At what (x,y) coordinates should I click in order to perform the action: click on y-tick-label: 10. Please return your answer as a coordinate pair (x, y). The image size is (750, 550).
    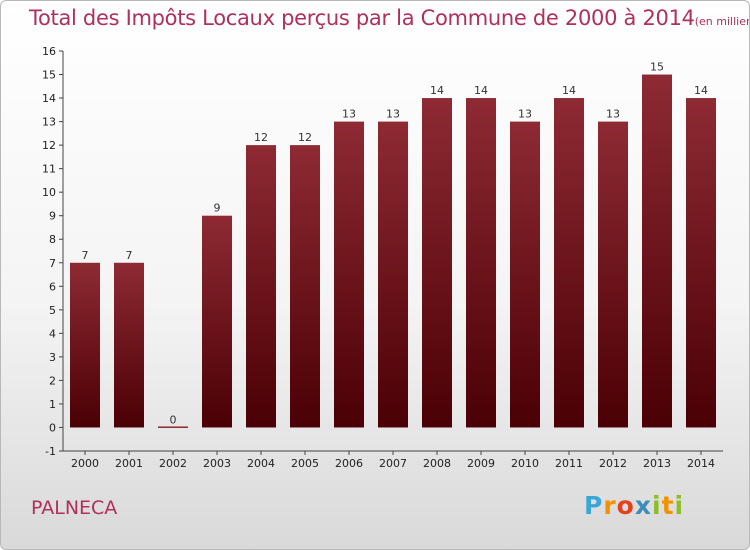
    Looking at the image, I should click on (49, 192).